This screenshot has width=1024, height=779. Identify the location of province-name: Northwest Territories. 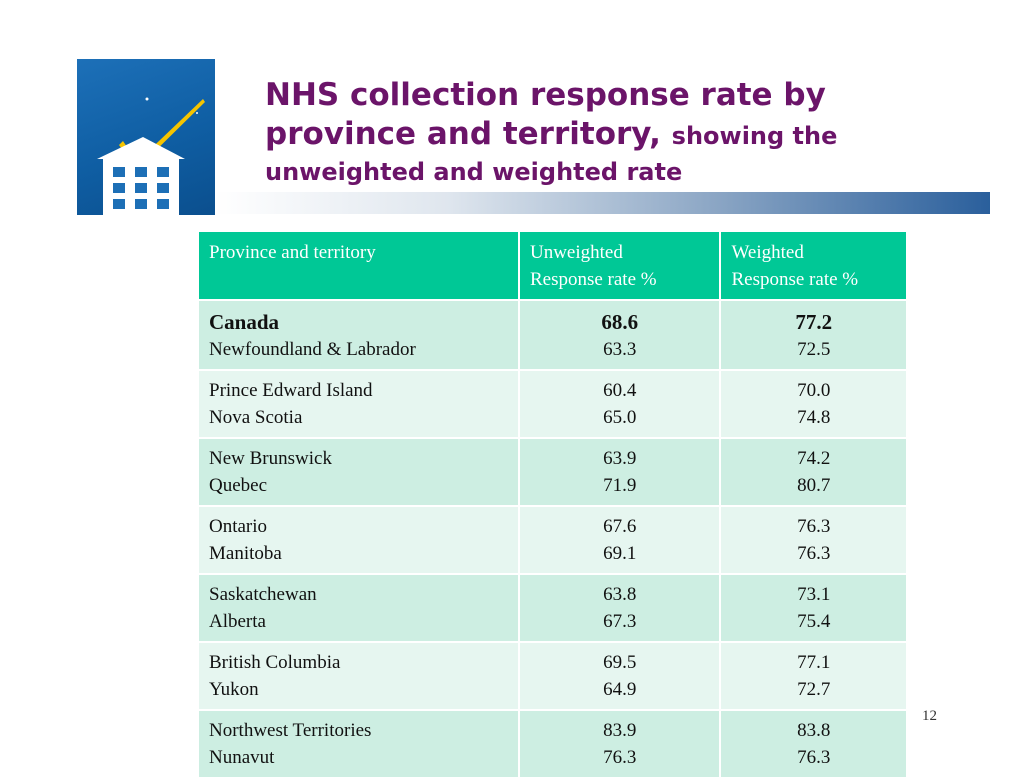
(290, 730).